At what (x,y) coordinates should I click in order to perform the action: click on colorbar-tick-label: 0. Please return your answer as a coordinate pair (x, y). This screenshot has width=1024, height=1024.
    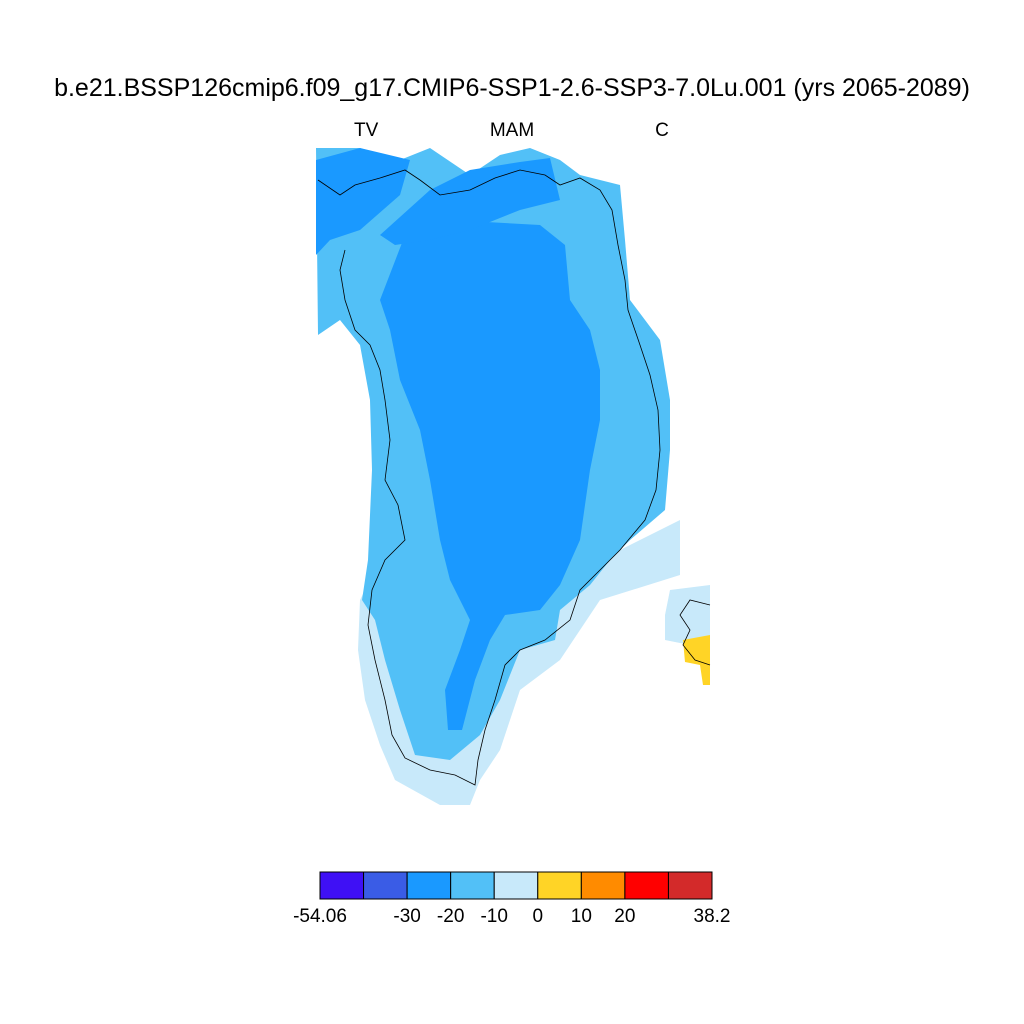
    Looking at the image, I should click on (538, 916).